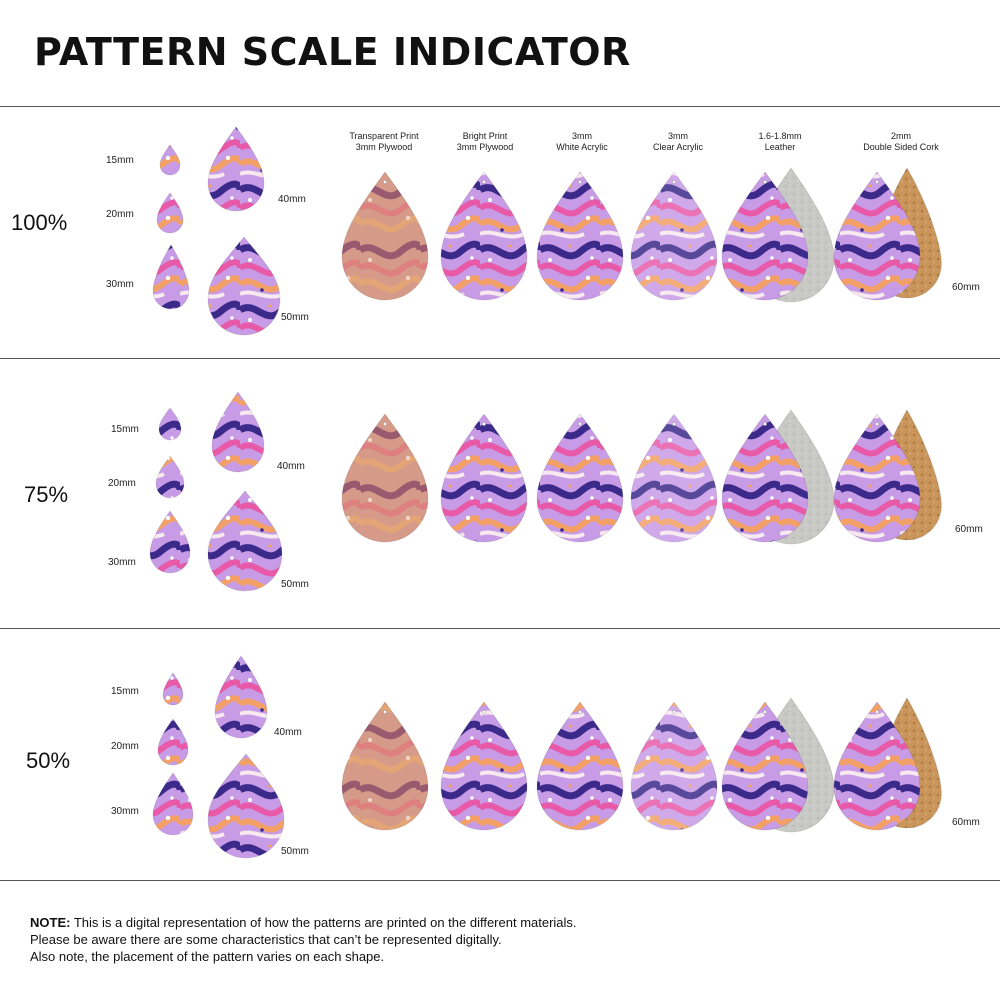 The image size is (1000, 1000). What do you see at coordinates (46, 494) in the screenshot?
I see `scale-label-75: 75%` at bounding box center [46, 494].